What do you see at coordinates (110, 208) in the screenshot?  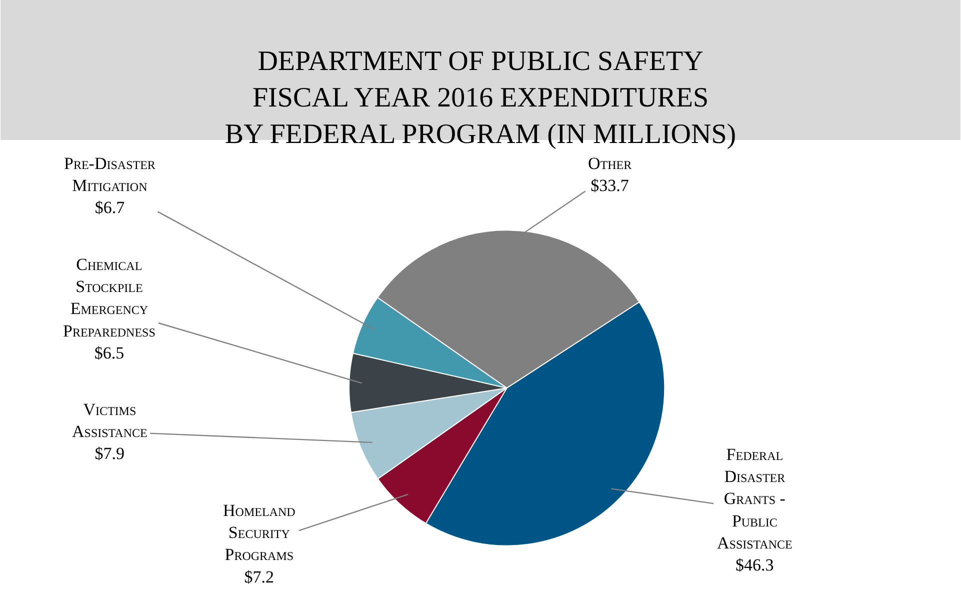 I see `data-label: $6.7` at bounding box center [110, 208].